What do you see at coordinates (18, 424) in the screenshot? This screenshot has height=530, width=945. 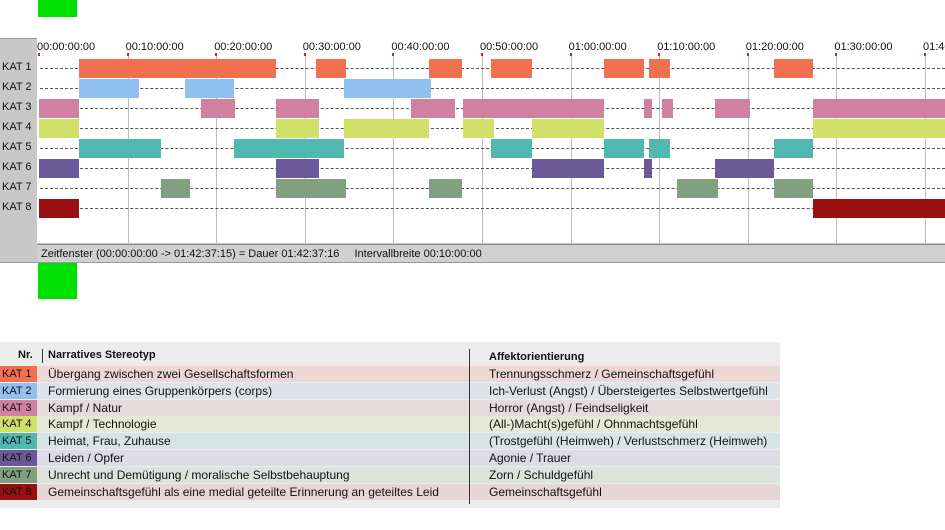 I see `legend-color-swatch: KAT 4` at bounding box center [18, 424].